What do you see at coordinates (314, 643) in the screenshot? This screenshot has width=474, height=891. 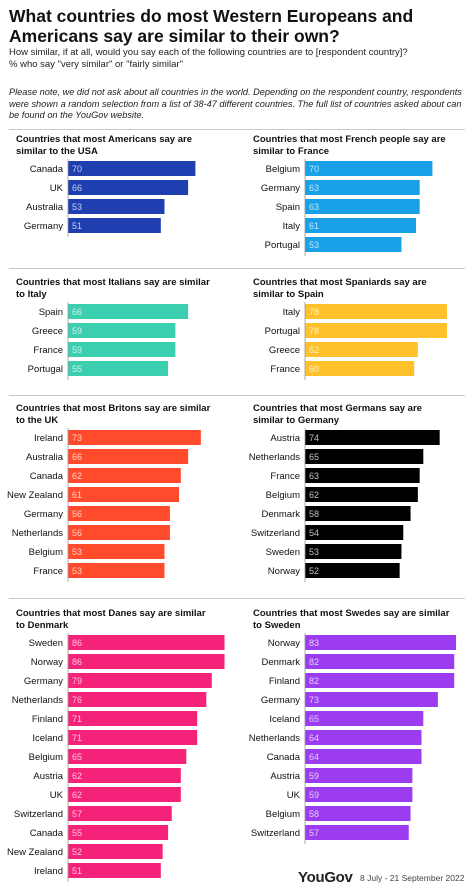 I see `value-label: 83` at bounding box center [314, 643].